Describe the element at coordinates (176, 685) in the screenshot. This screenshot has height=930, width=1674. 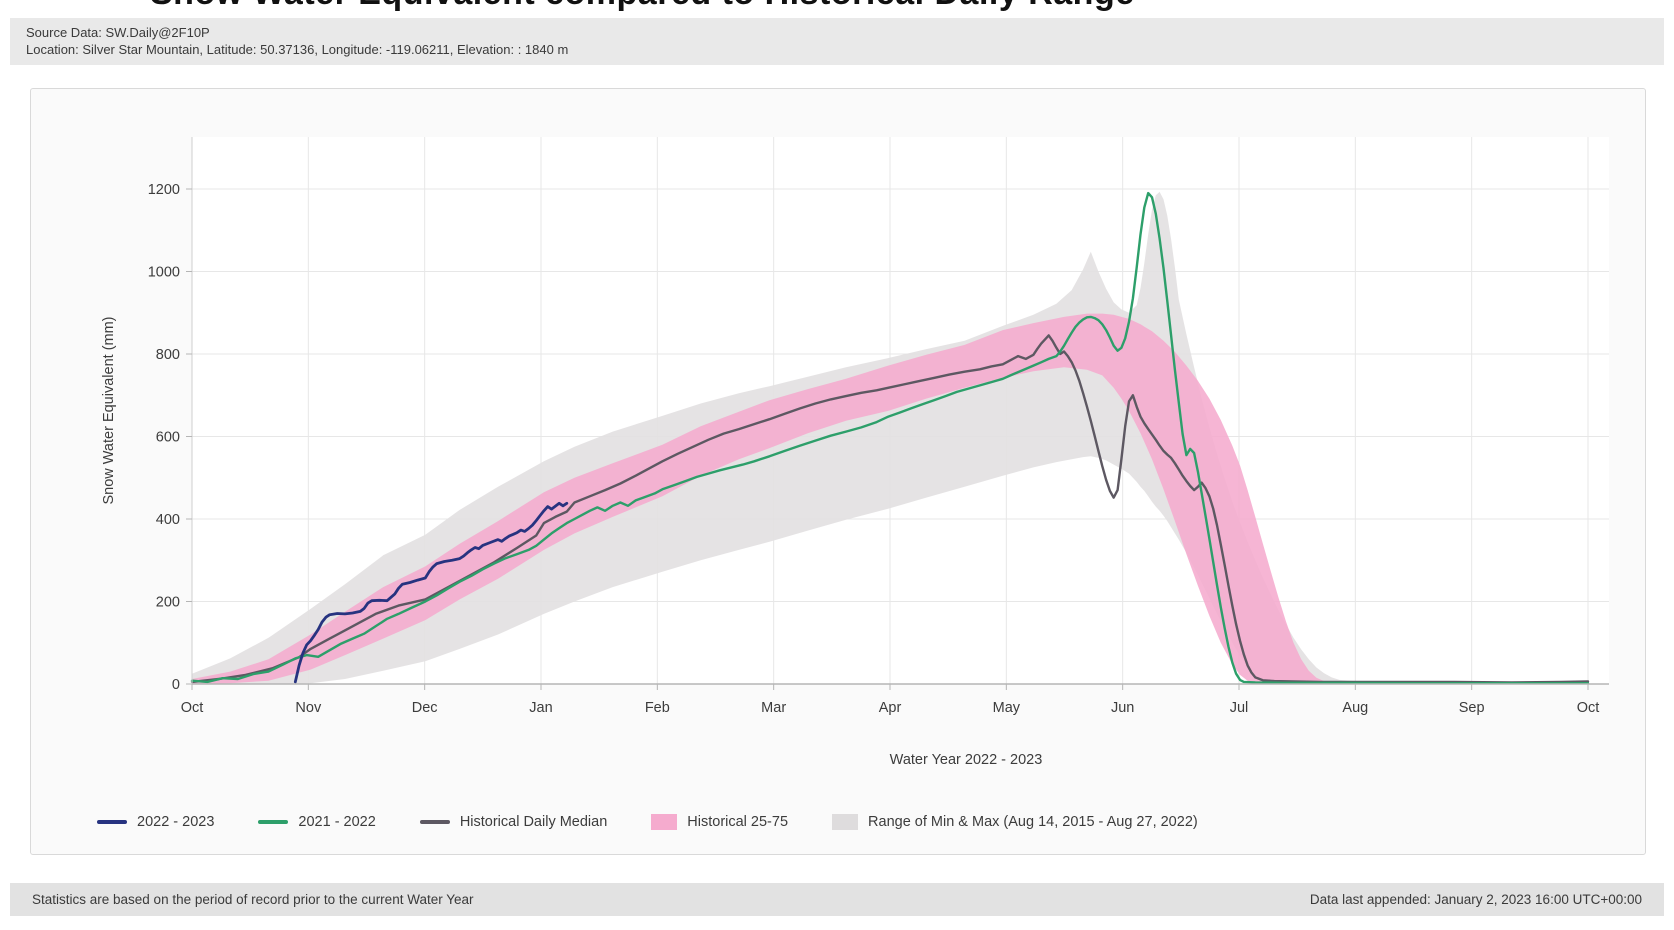
I see `y-tick-label: 0` at that location.